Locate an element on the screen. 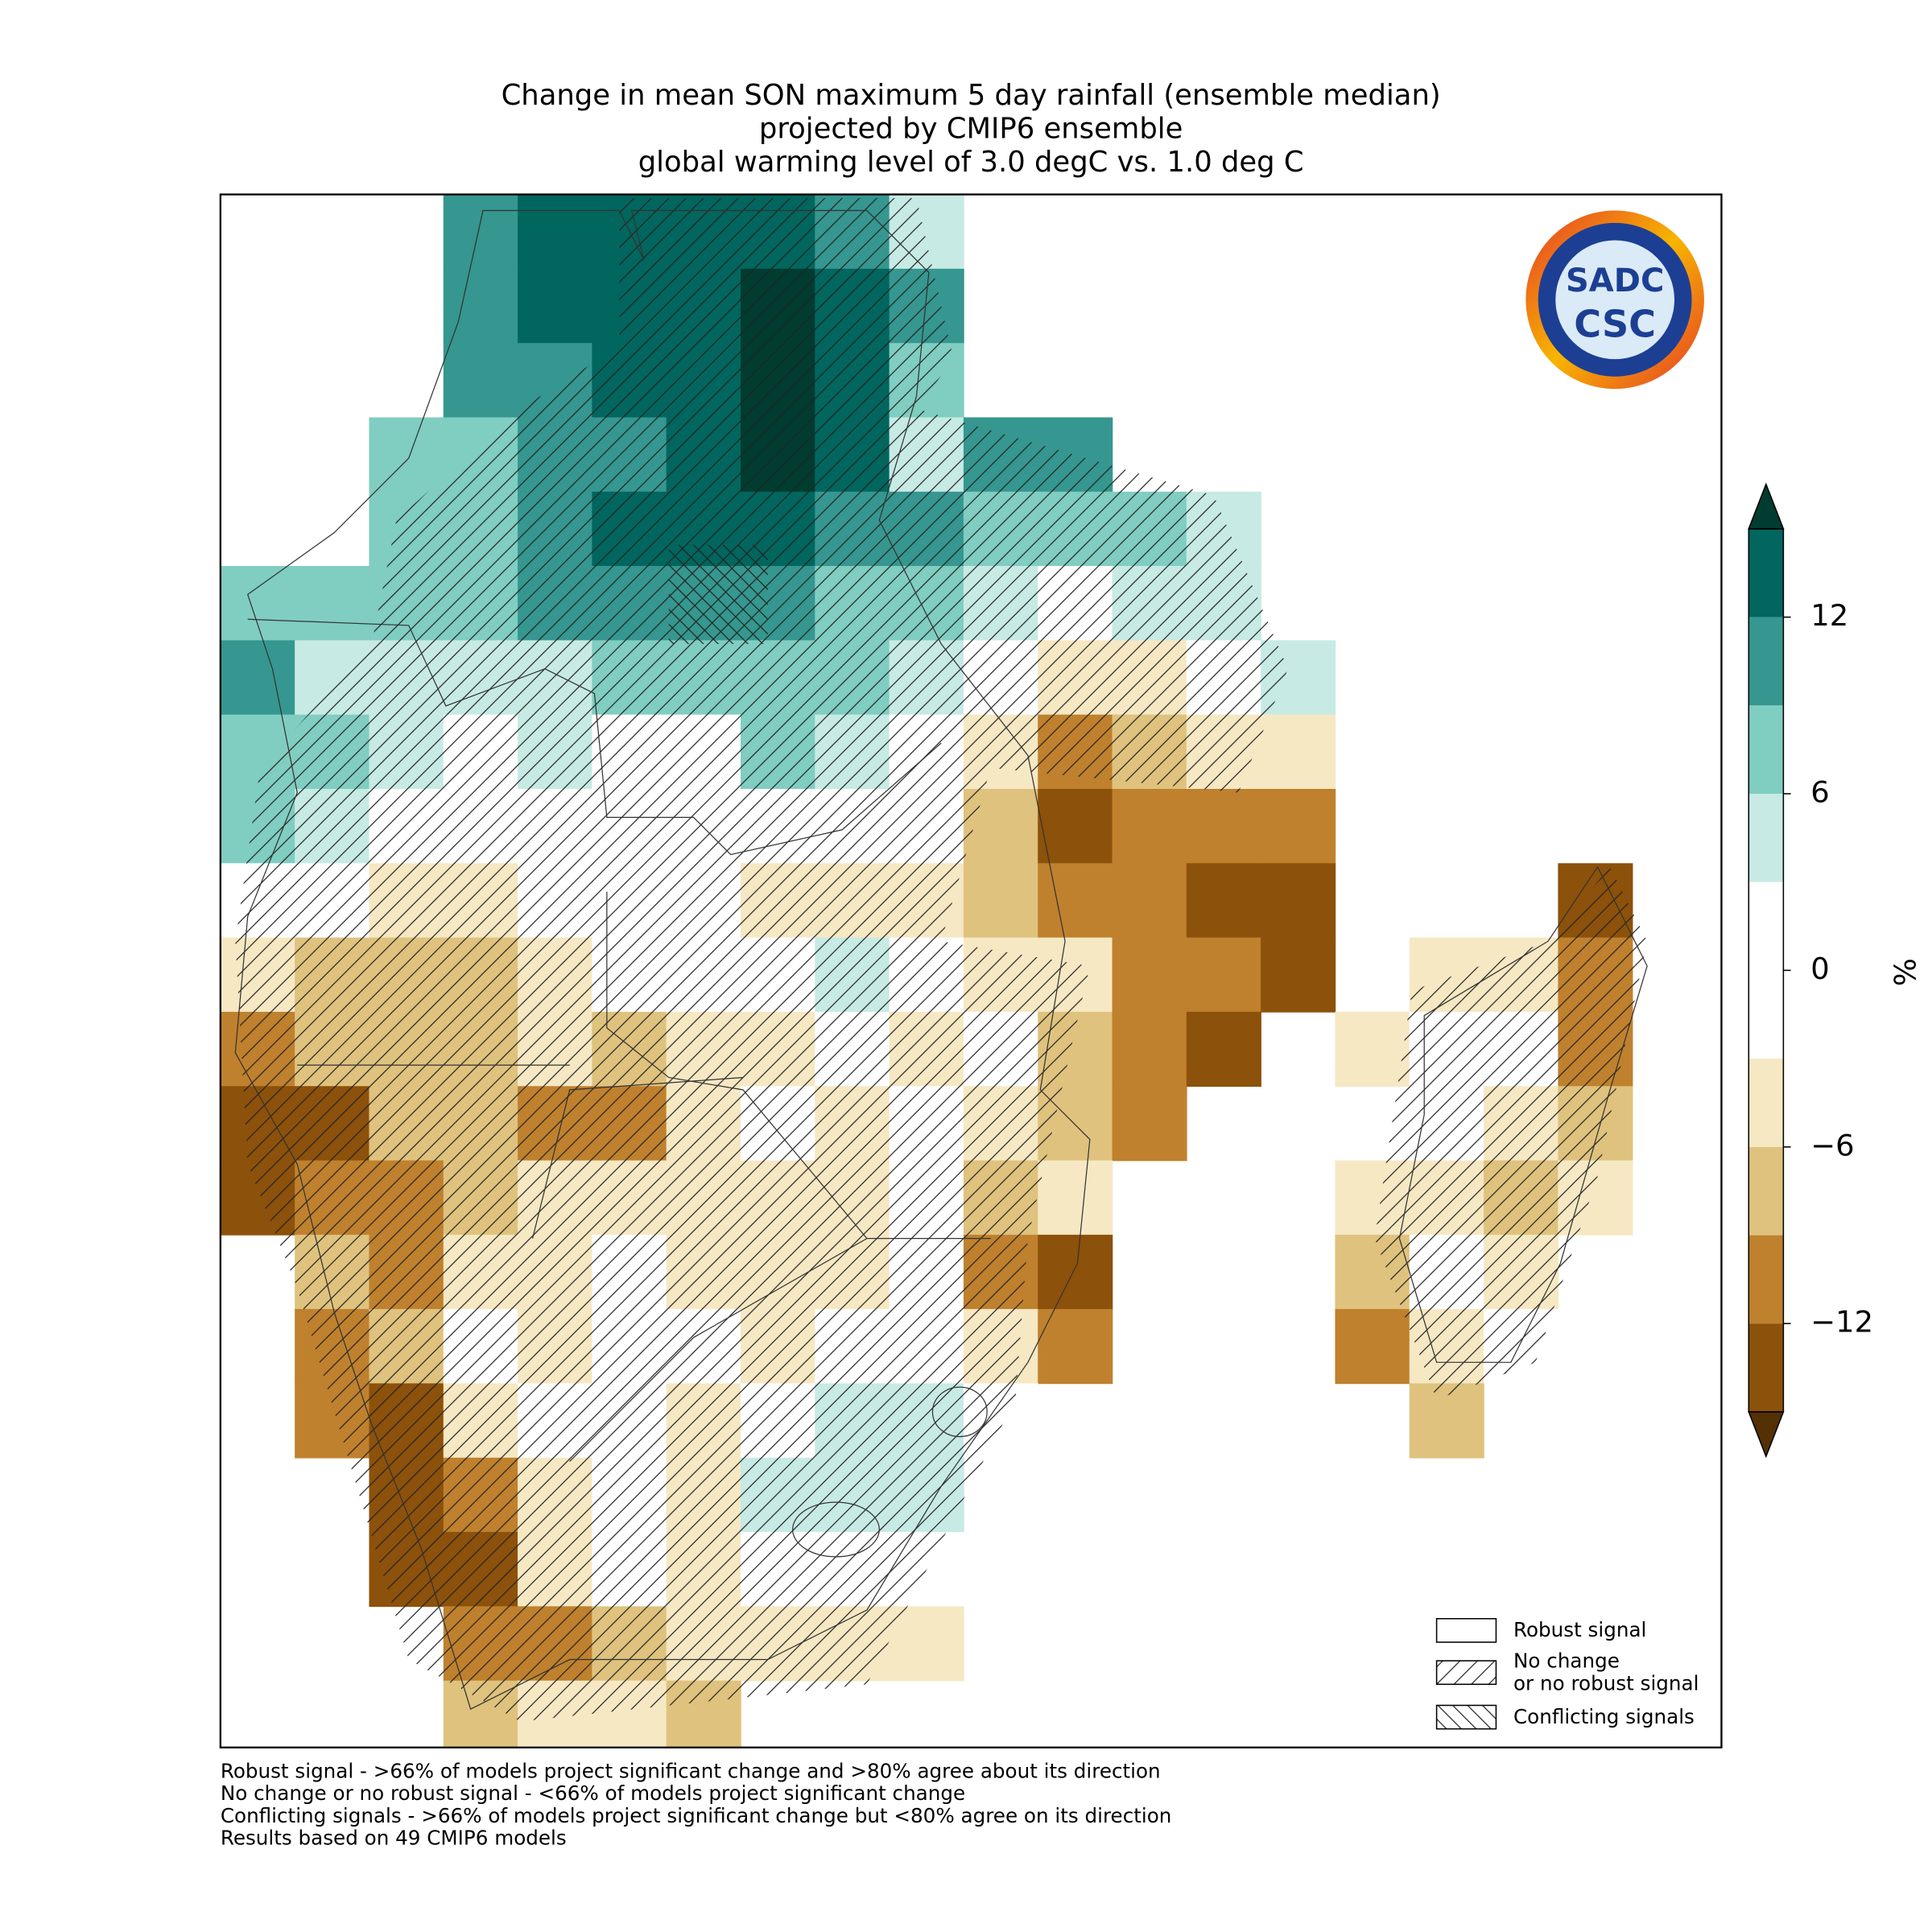  colorbar-tick-label: 6 is located at coordinates (1819, 792).